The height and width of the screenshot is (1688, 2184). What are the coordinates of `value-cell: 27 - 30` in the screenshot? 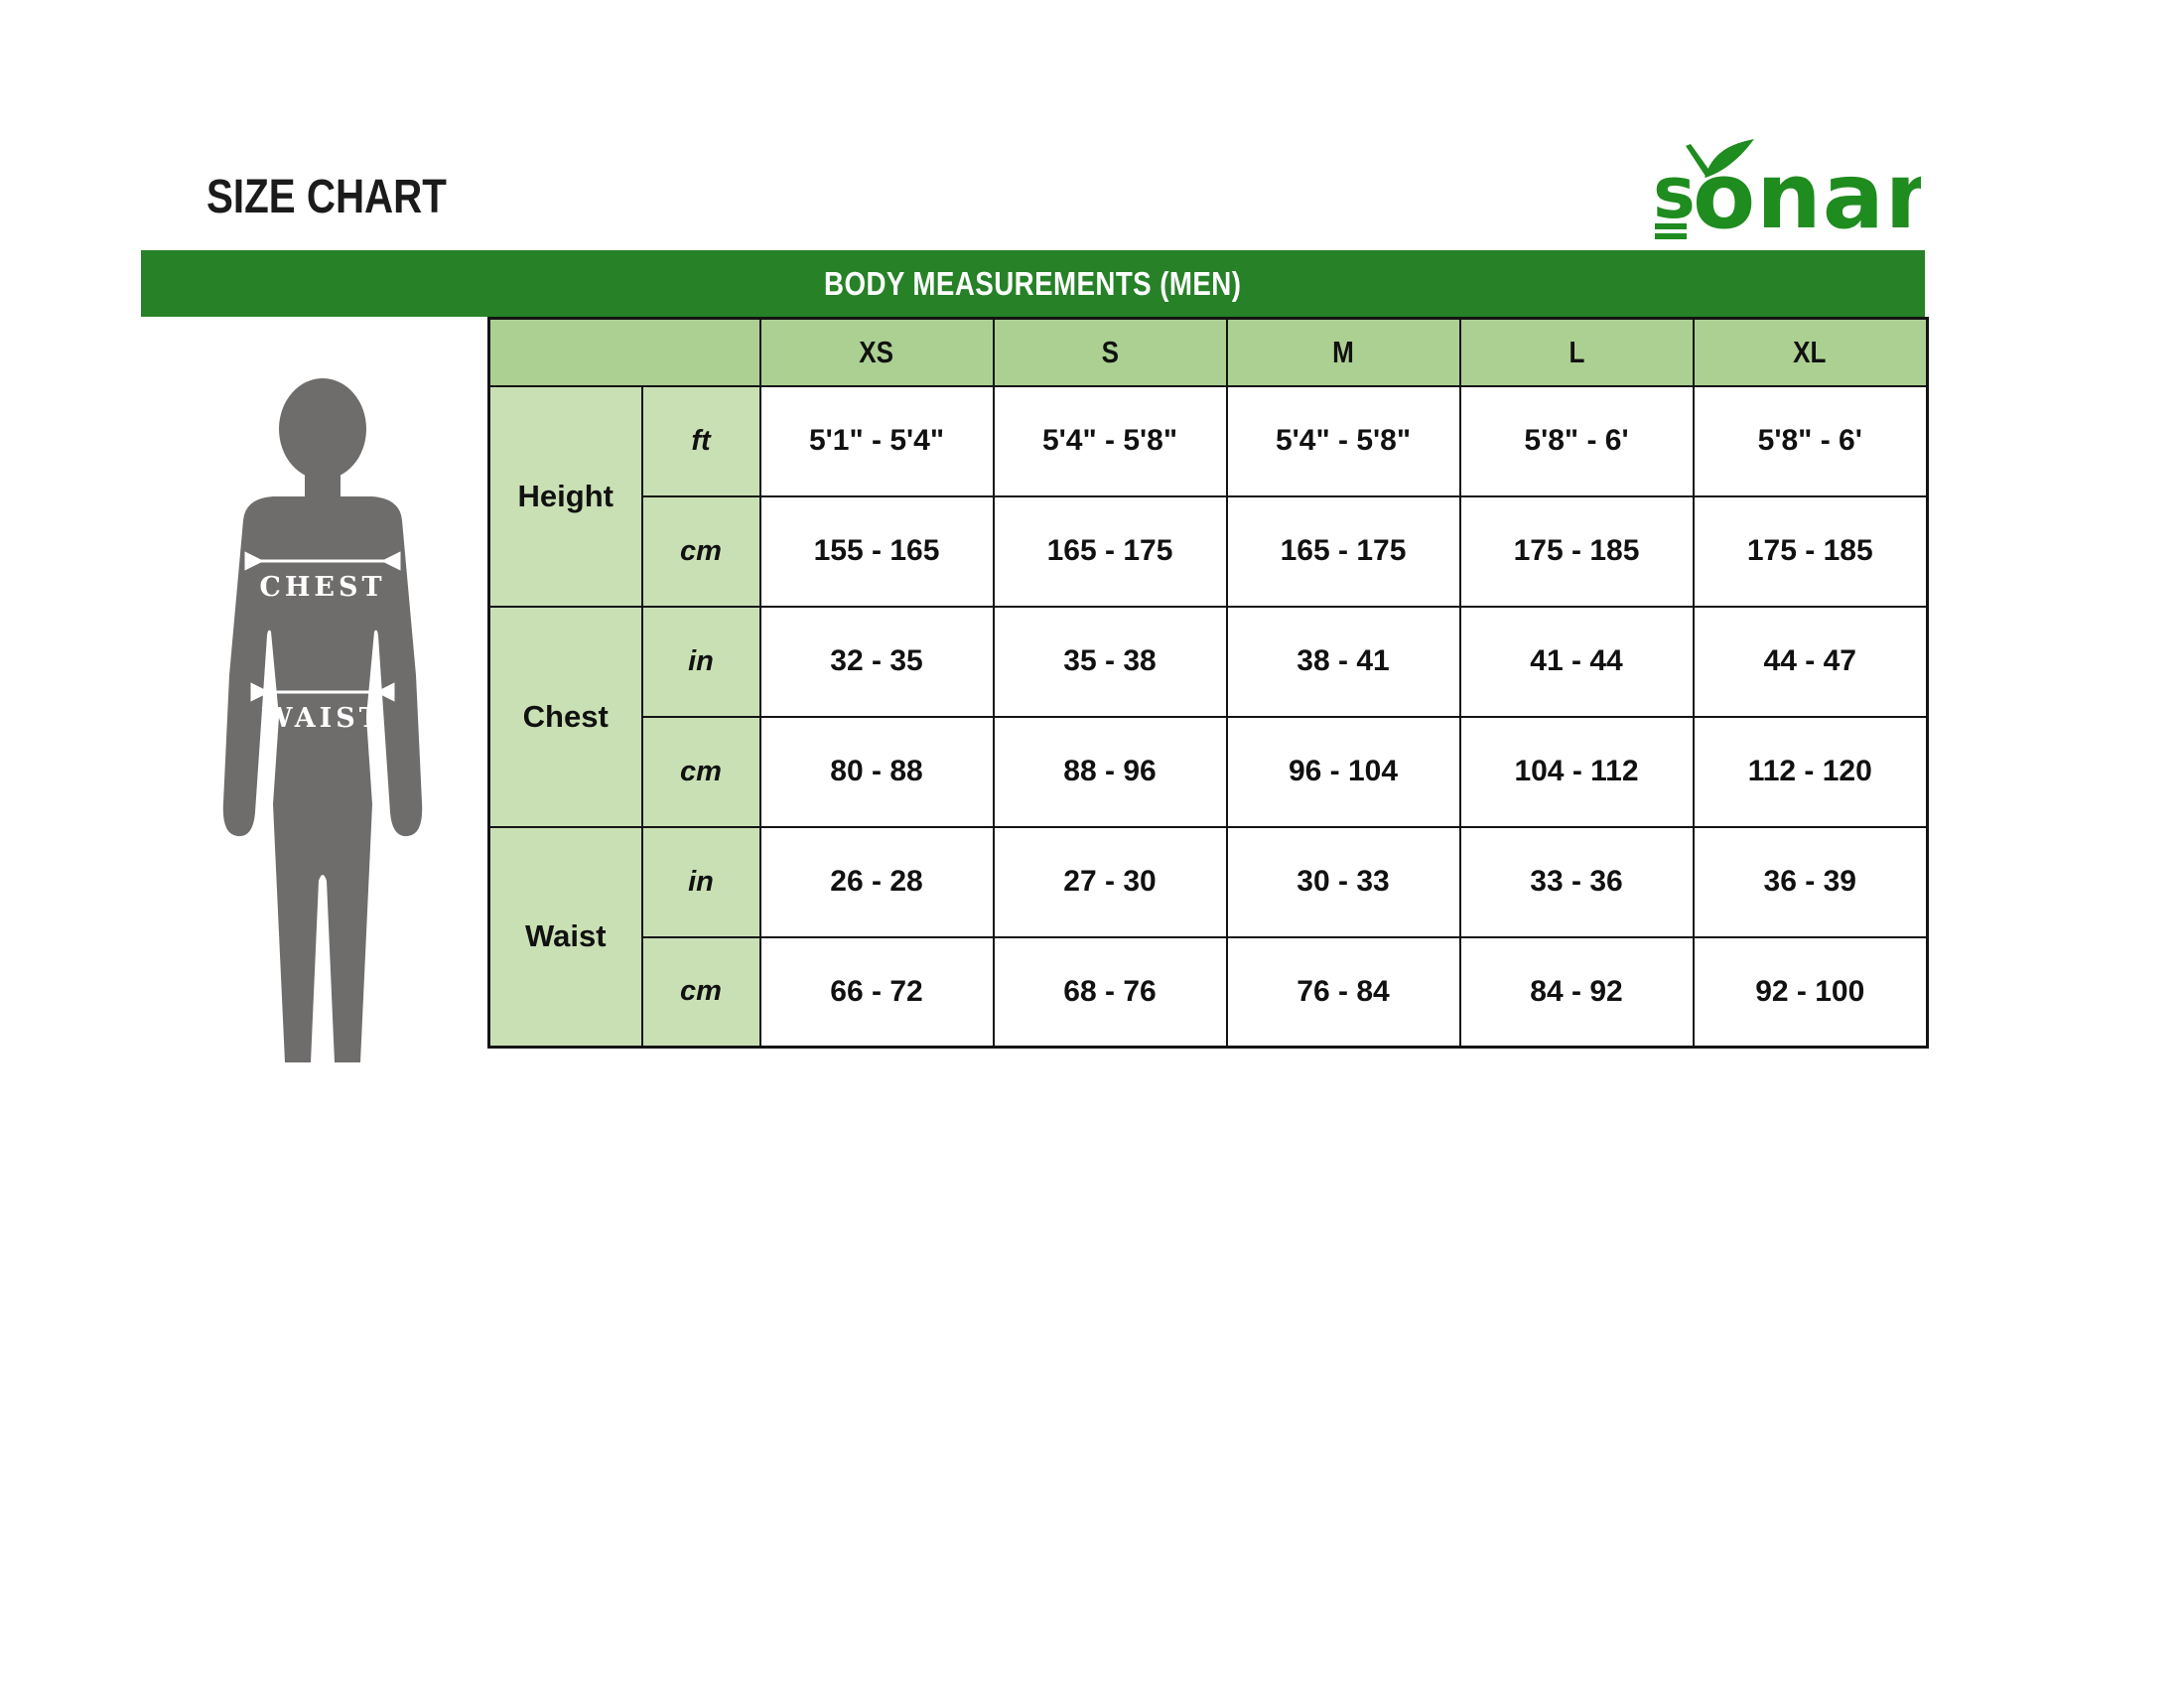 It's located at (1110, 881).